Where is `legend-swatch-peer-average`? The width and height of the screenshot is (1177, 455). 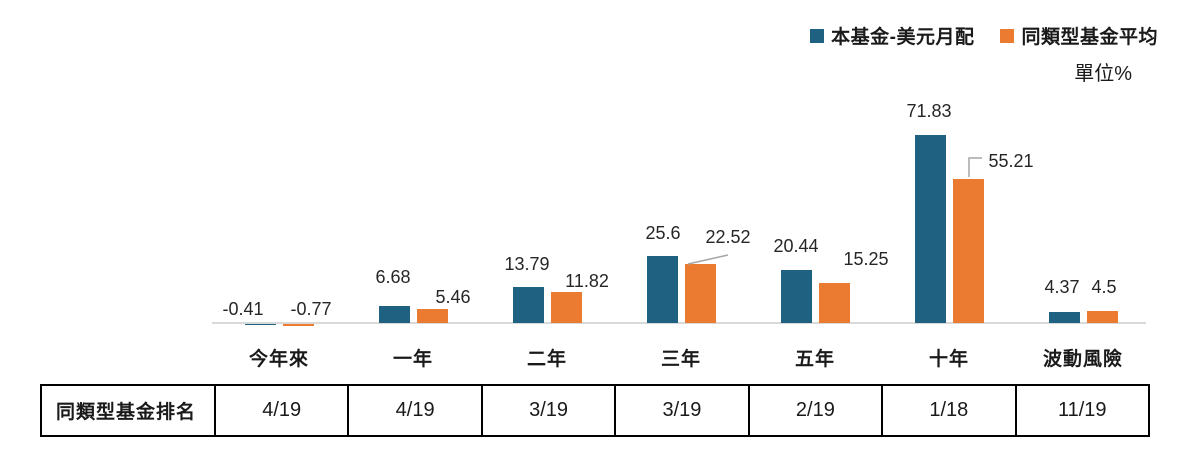
legend-swatch-peer-average is located at coordinates (1007, 35).